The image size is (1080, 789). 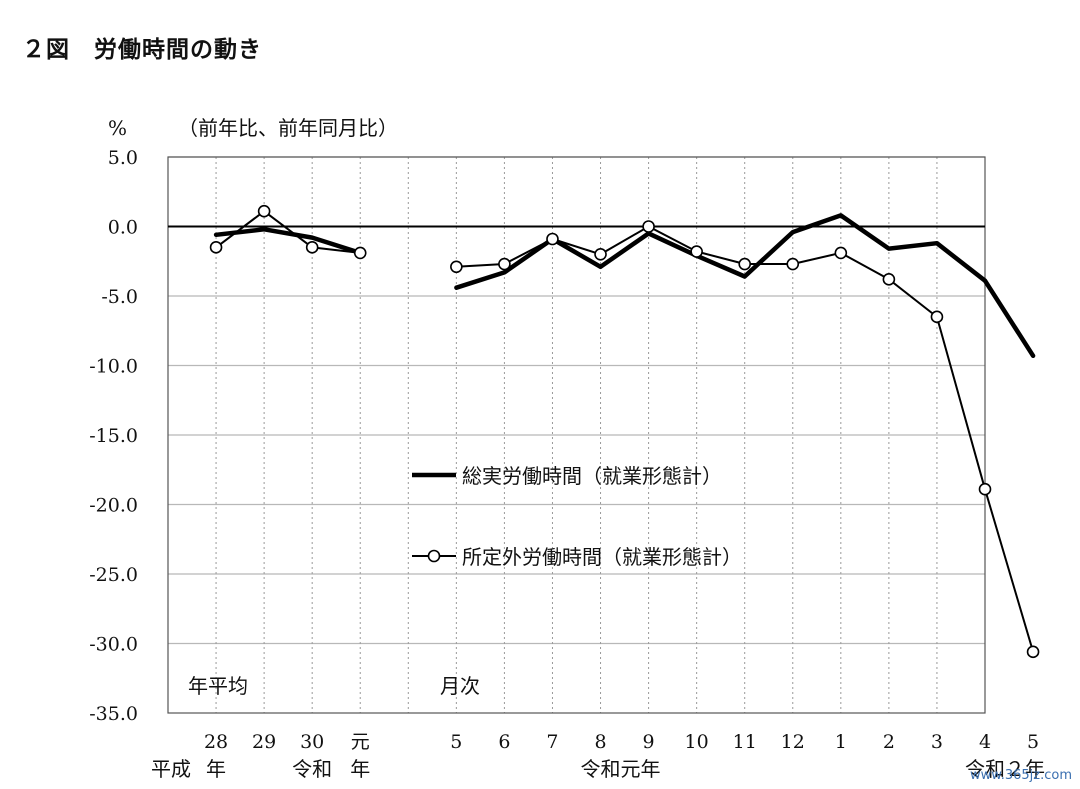 What do you see at coordinates (288, 241) in the screenshot?
I see `total-hours-annual-line` at bounding box center [288, 241].